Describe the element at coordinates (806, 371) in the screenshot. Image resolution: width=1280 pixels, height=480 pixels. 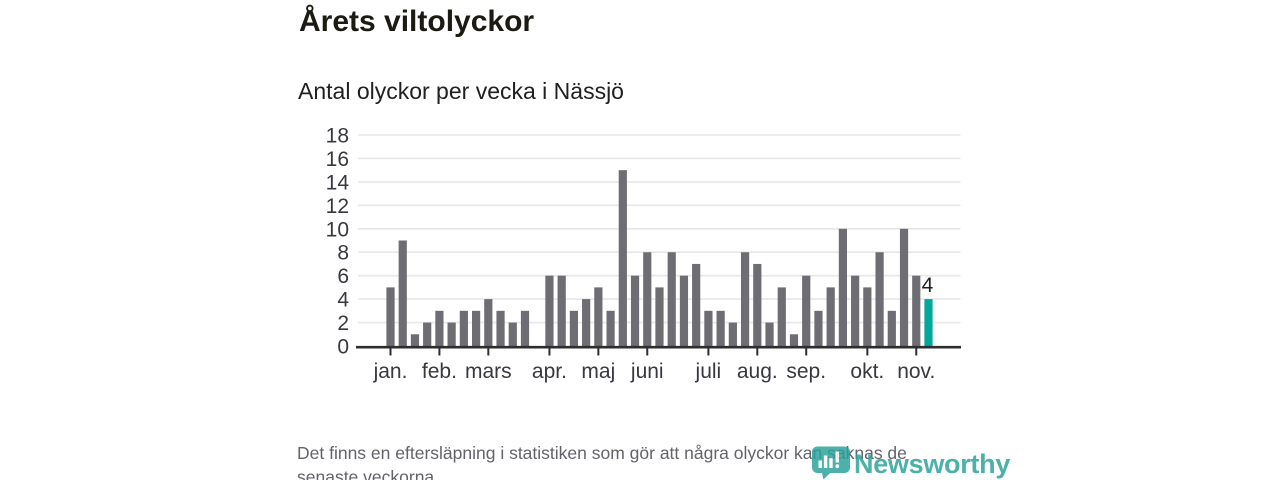
I see `x-axis-label-sep.: sep.` at that location.